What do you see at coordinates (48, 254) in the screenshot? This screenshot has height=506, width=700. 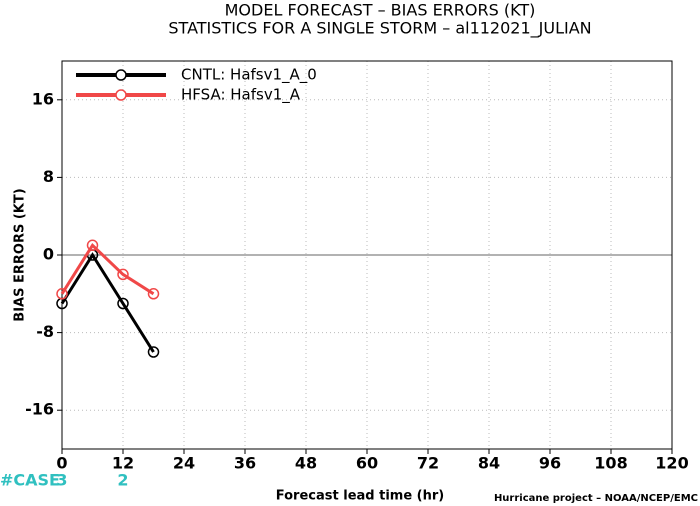 I see `y-tick-label: 0` at bounding box center [48, 254].